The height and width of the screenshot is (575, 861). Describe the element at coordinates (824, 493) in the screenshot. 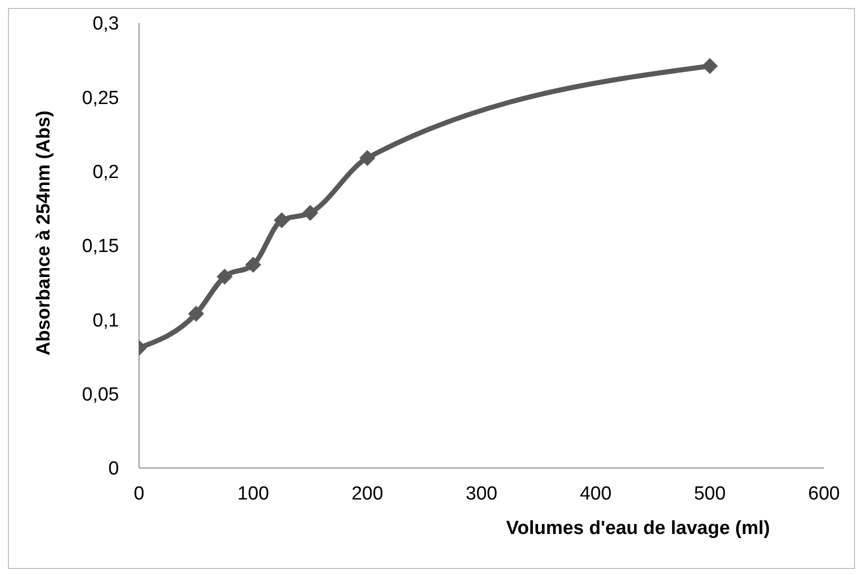

I see `x-tick-label: 600` at that location.